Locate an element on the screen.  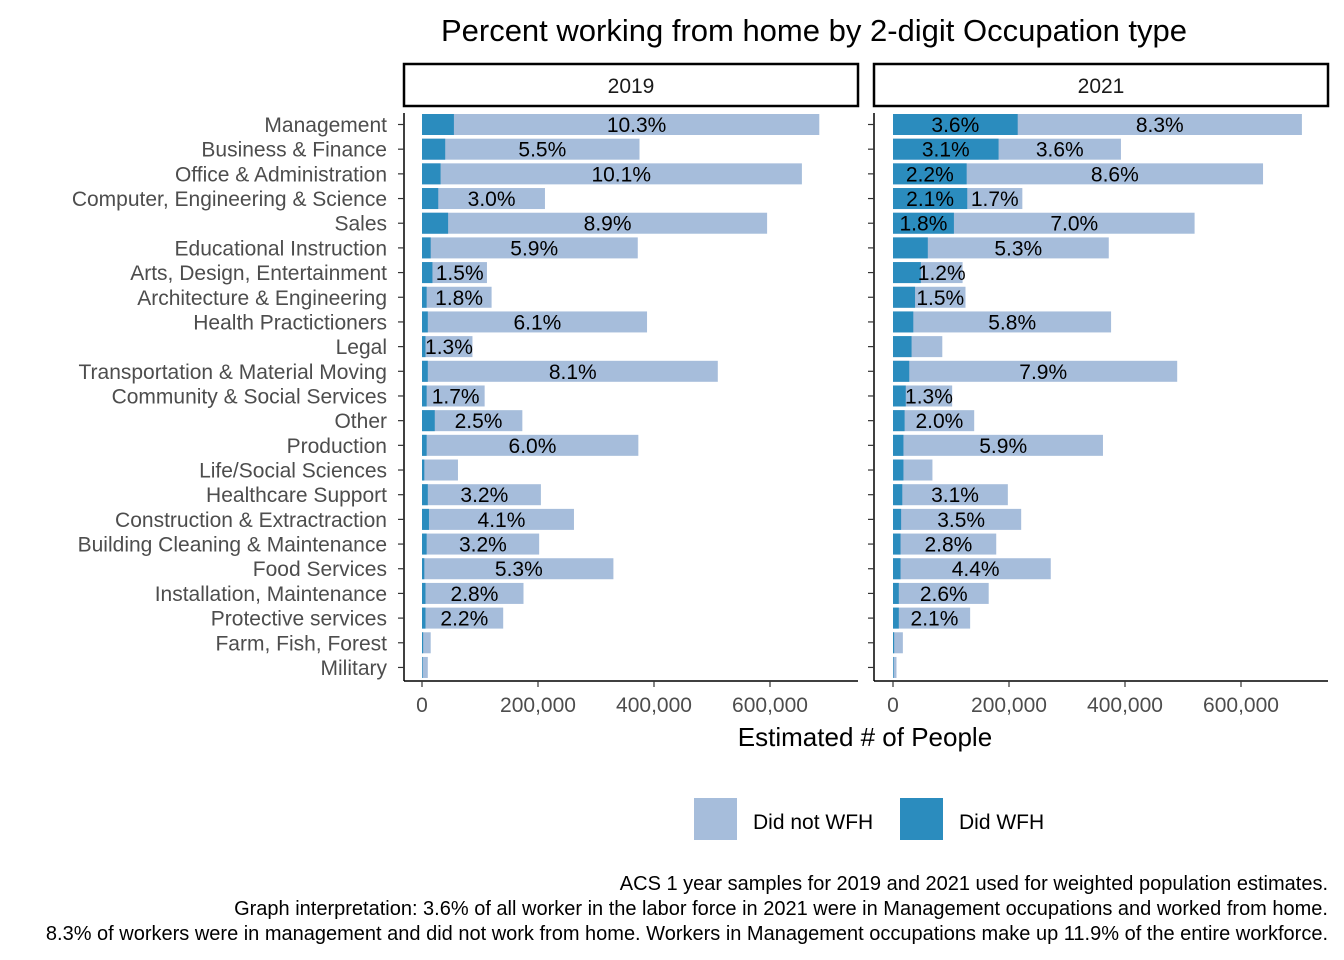
y-label-22: Military is located at coordinates (354, 668).